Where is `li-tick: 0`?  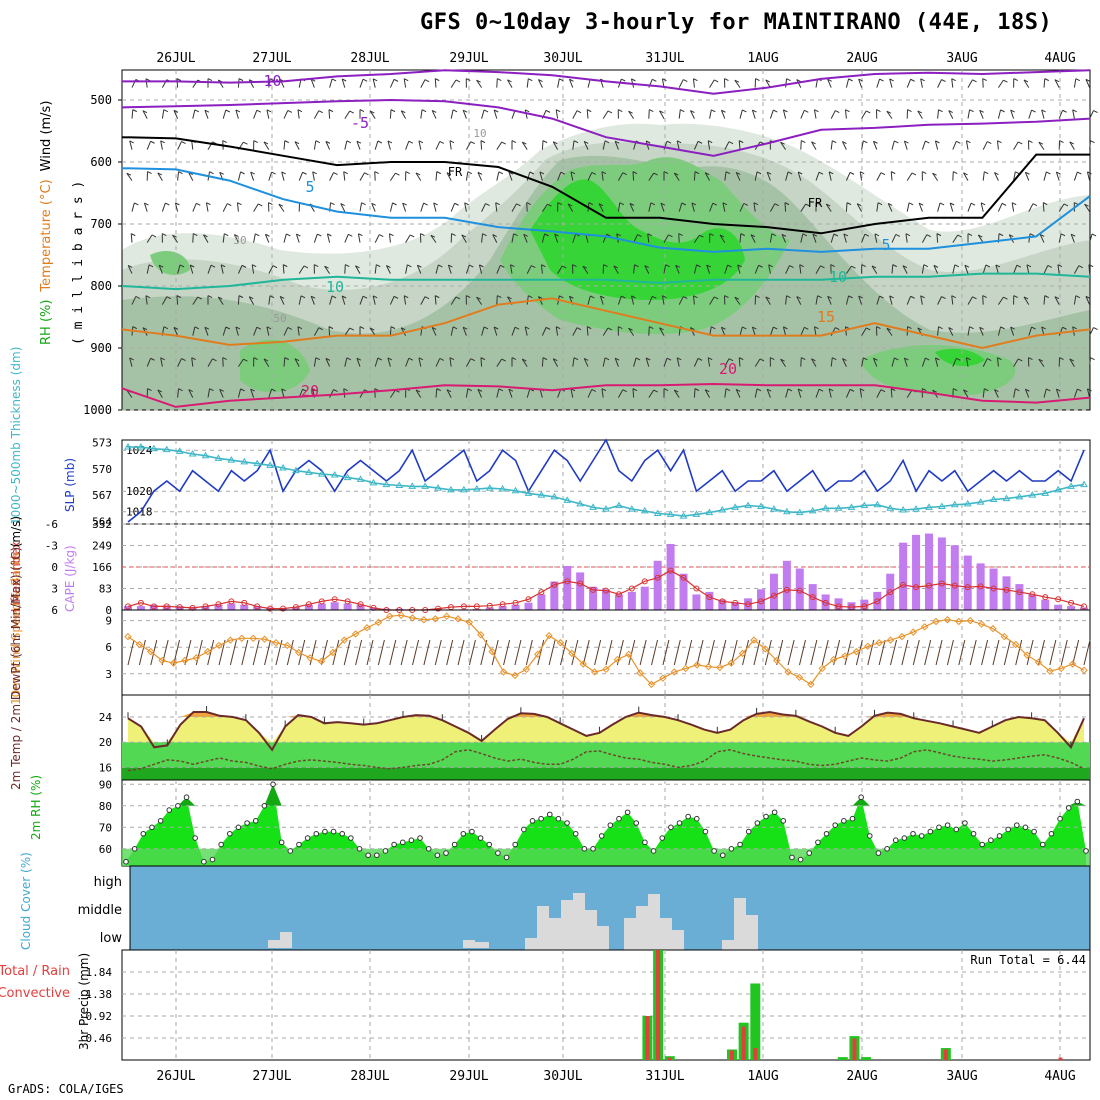
li-tick: 0 is located at coordinates (54, 567).